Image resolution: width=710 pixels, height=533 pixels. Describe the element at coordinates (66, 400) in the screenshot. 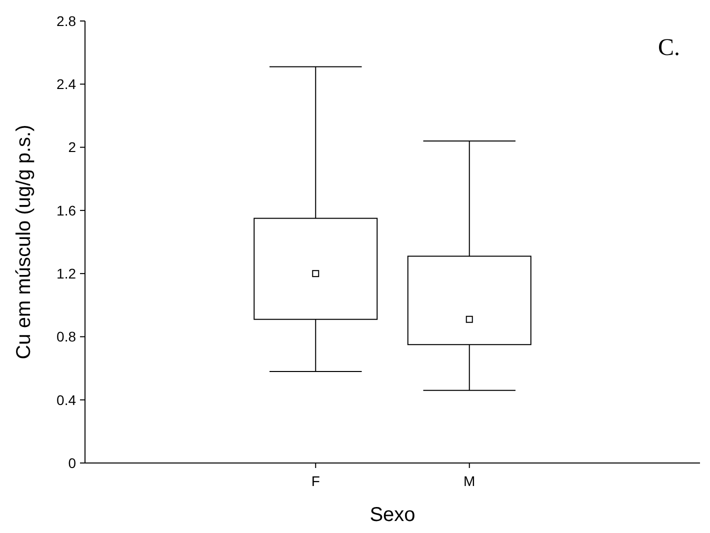

I see `y-tick-label: 0.4` at that location.